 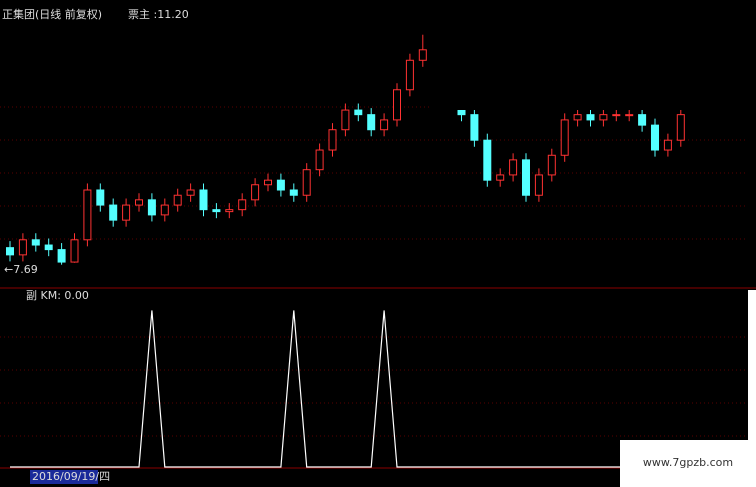 I want to click on date-label: 2016/09/19/四, so click(x=71, y=476).